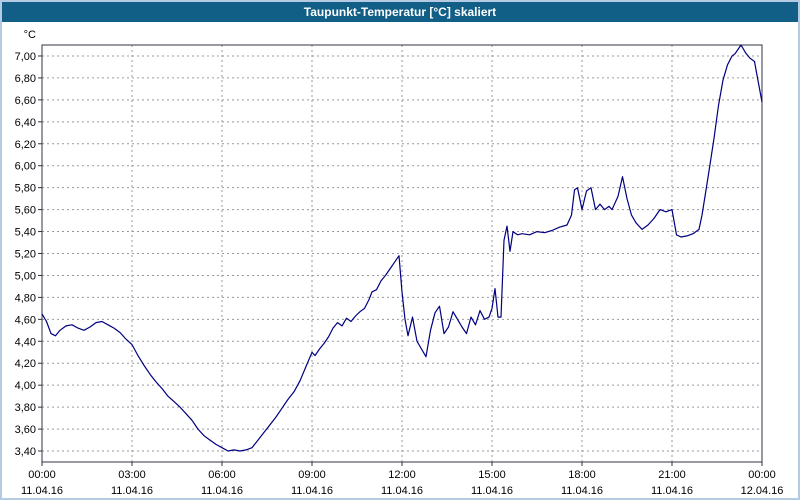 This screenshot has height=500, width=800. I want to click on y-tick-label: 6,20, so click(25, 145).